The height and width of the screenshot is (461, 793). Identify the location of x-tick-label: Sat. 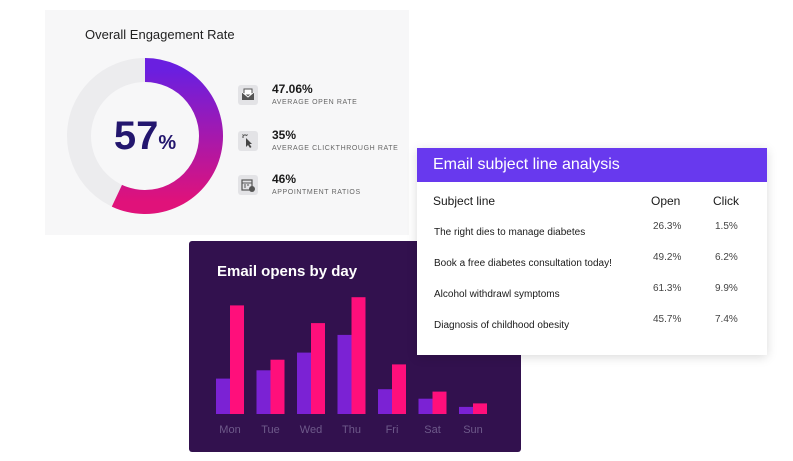
(432, 430).